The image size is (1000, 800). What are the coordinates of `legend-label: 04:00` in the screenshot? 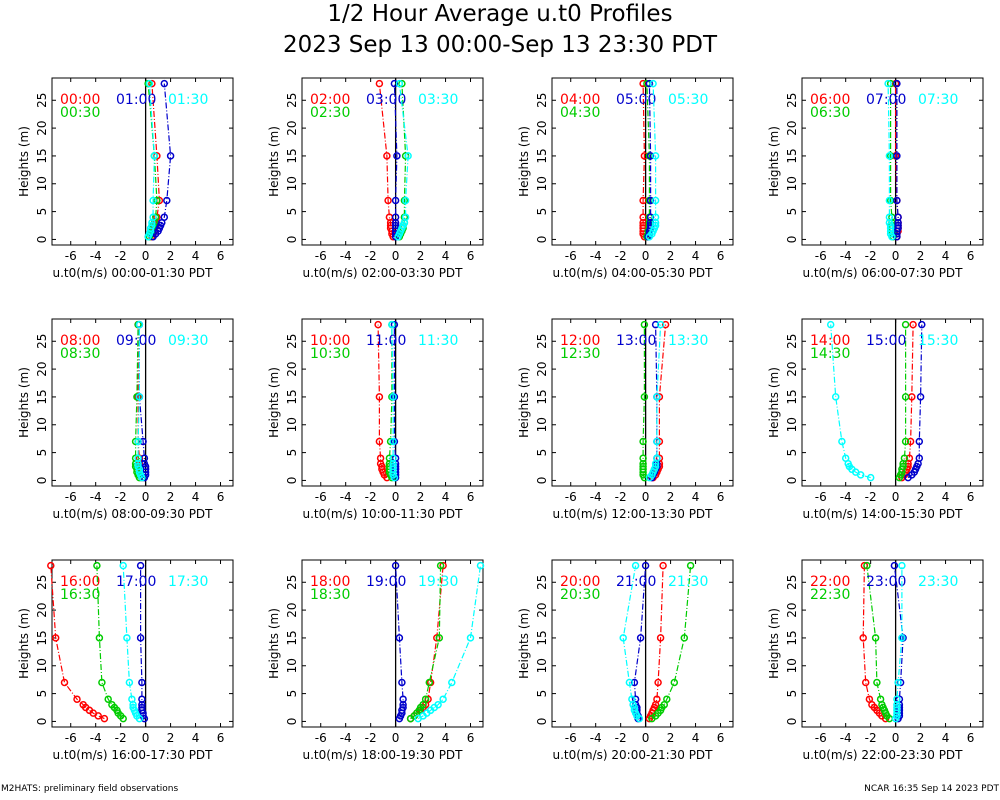 It's located at (580, 100).